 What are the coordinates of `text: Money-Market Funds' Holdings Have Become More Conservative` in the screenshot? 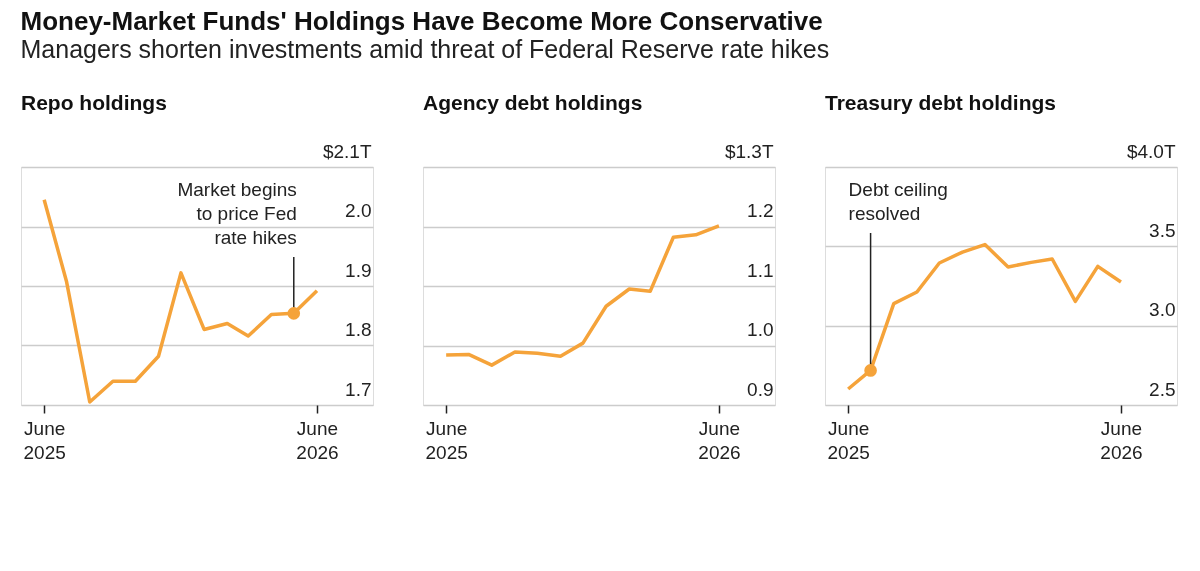 It's located at (421, 20).